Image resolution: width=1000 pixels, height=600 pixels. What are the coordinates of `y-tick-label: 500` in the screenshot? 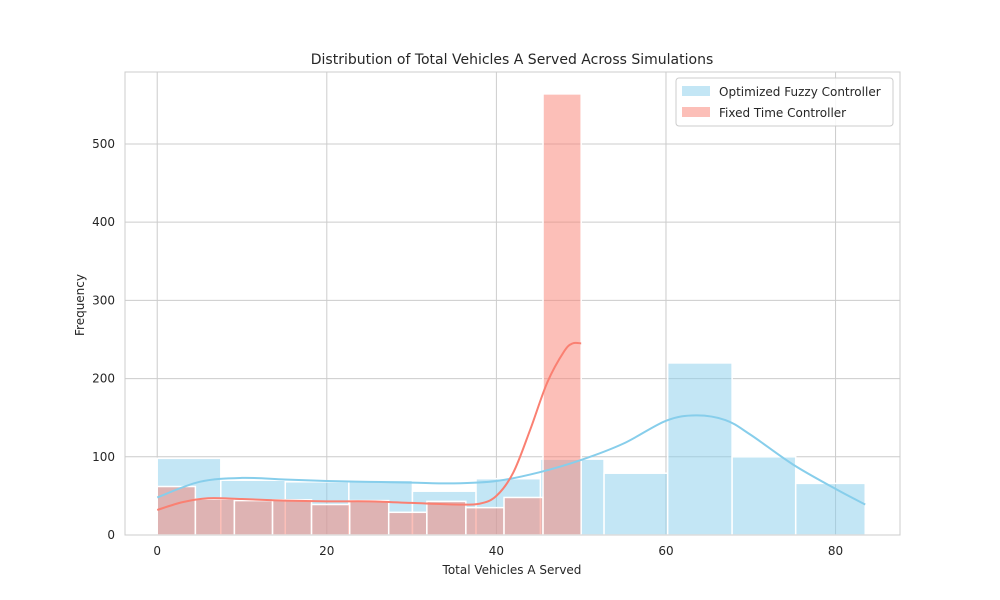 It's located at (103, 144).